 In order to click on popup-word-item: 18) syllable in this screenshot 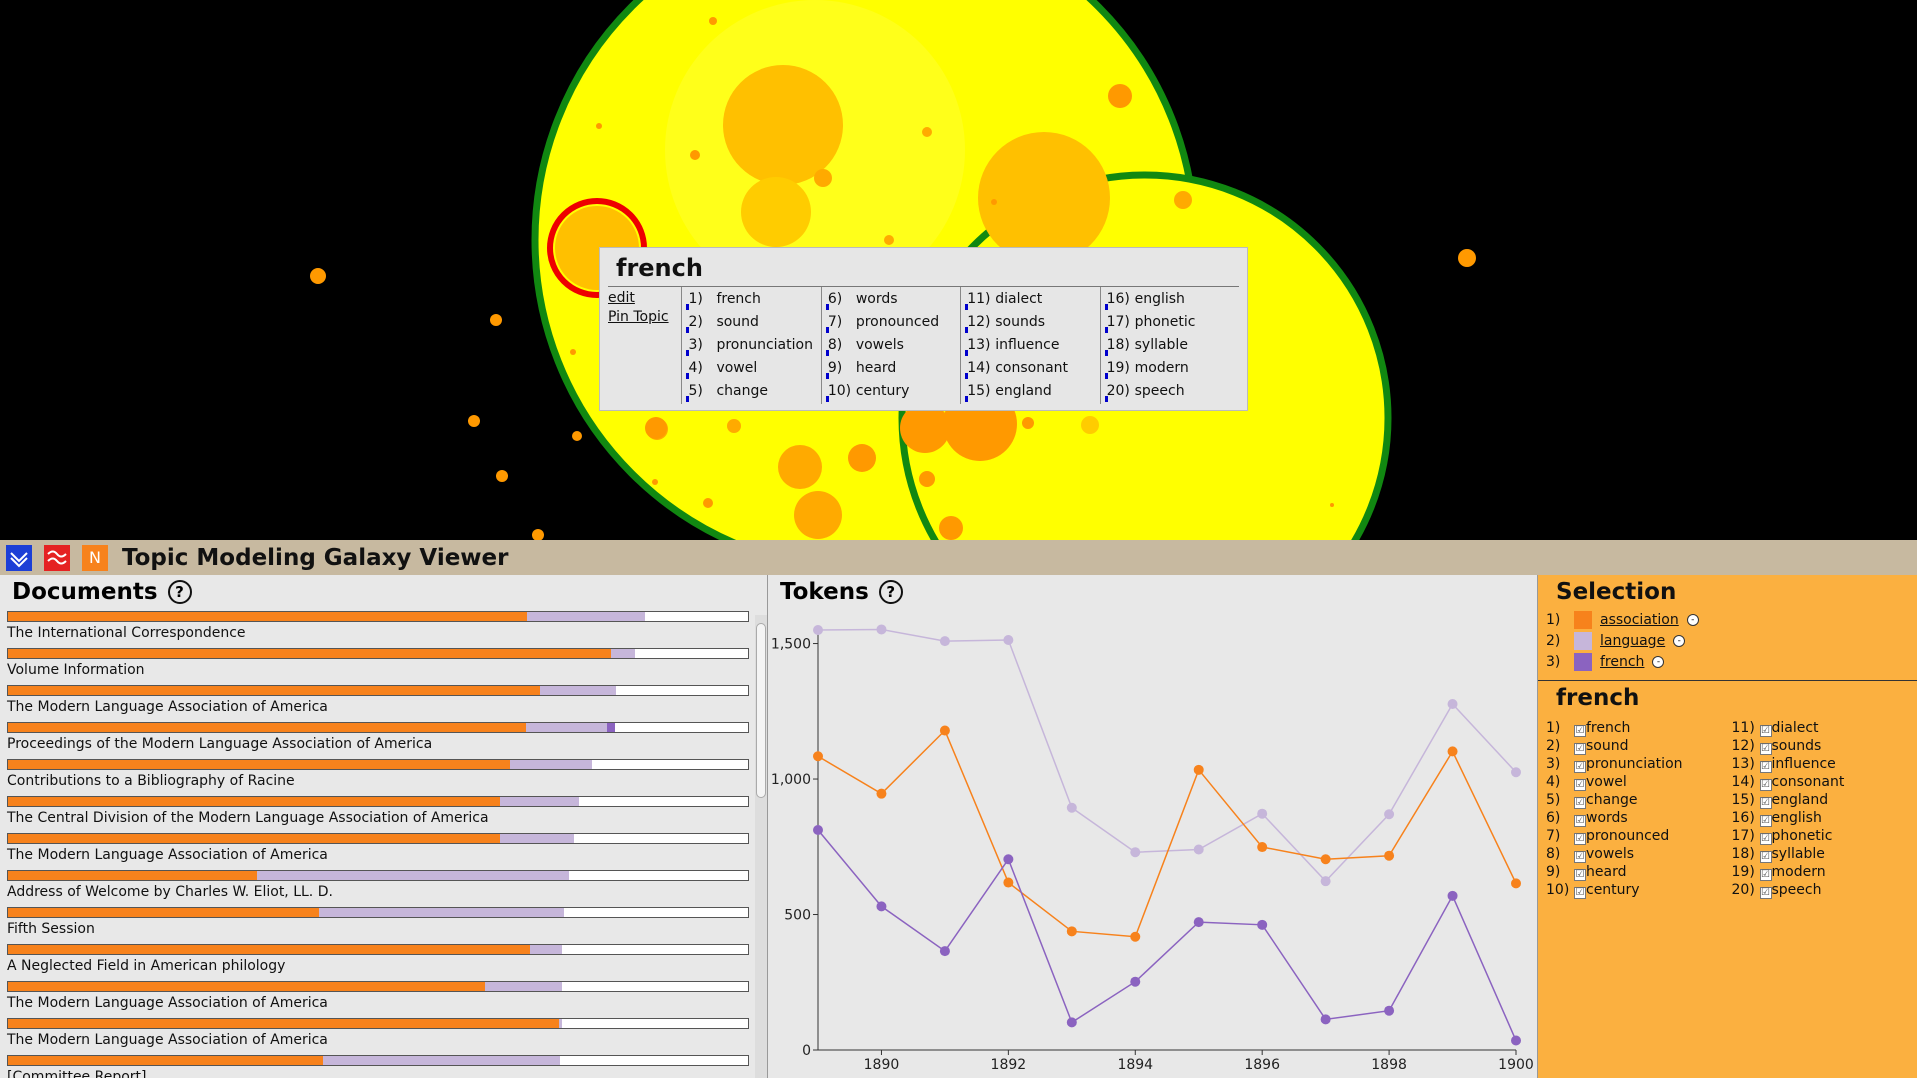, I will do `click(1171, 346)`.